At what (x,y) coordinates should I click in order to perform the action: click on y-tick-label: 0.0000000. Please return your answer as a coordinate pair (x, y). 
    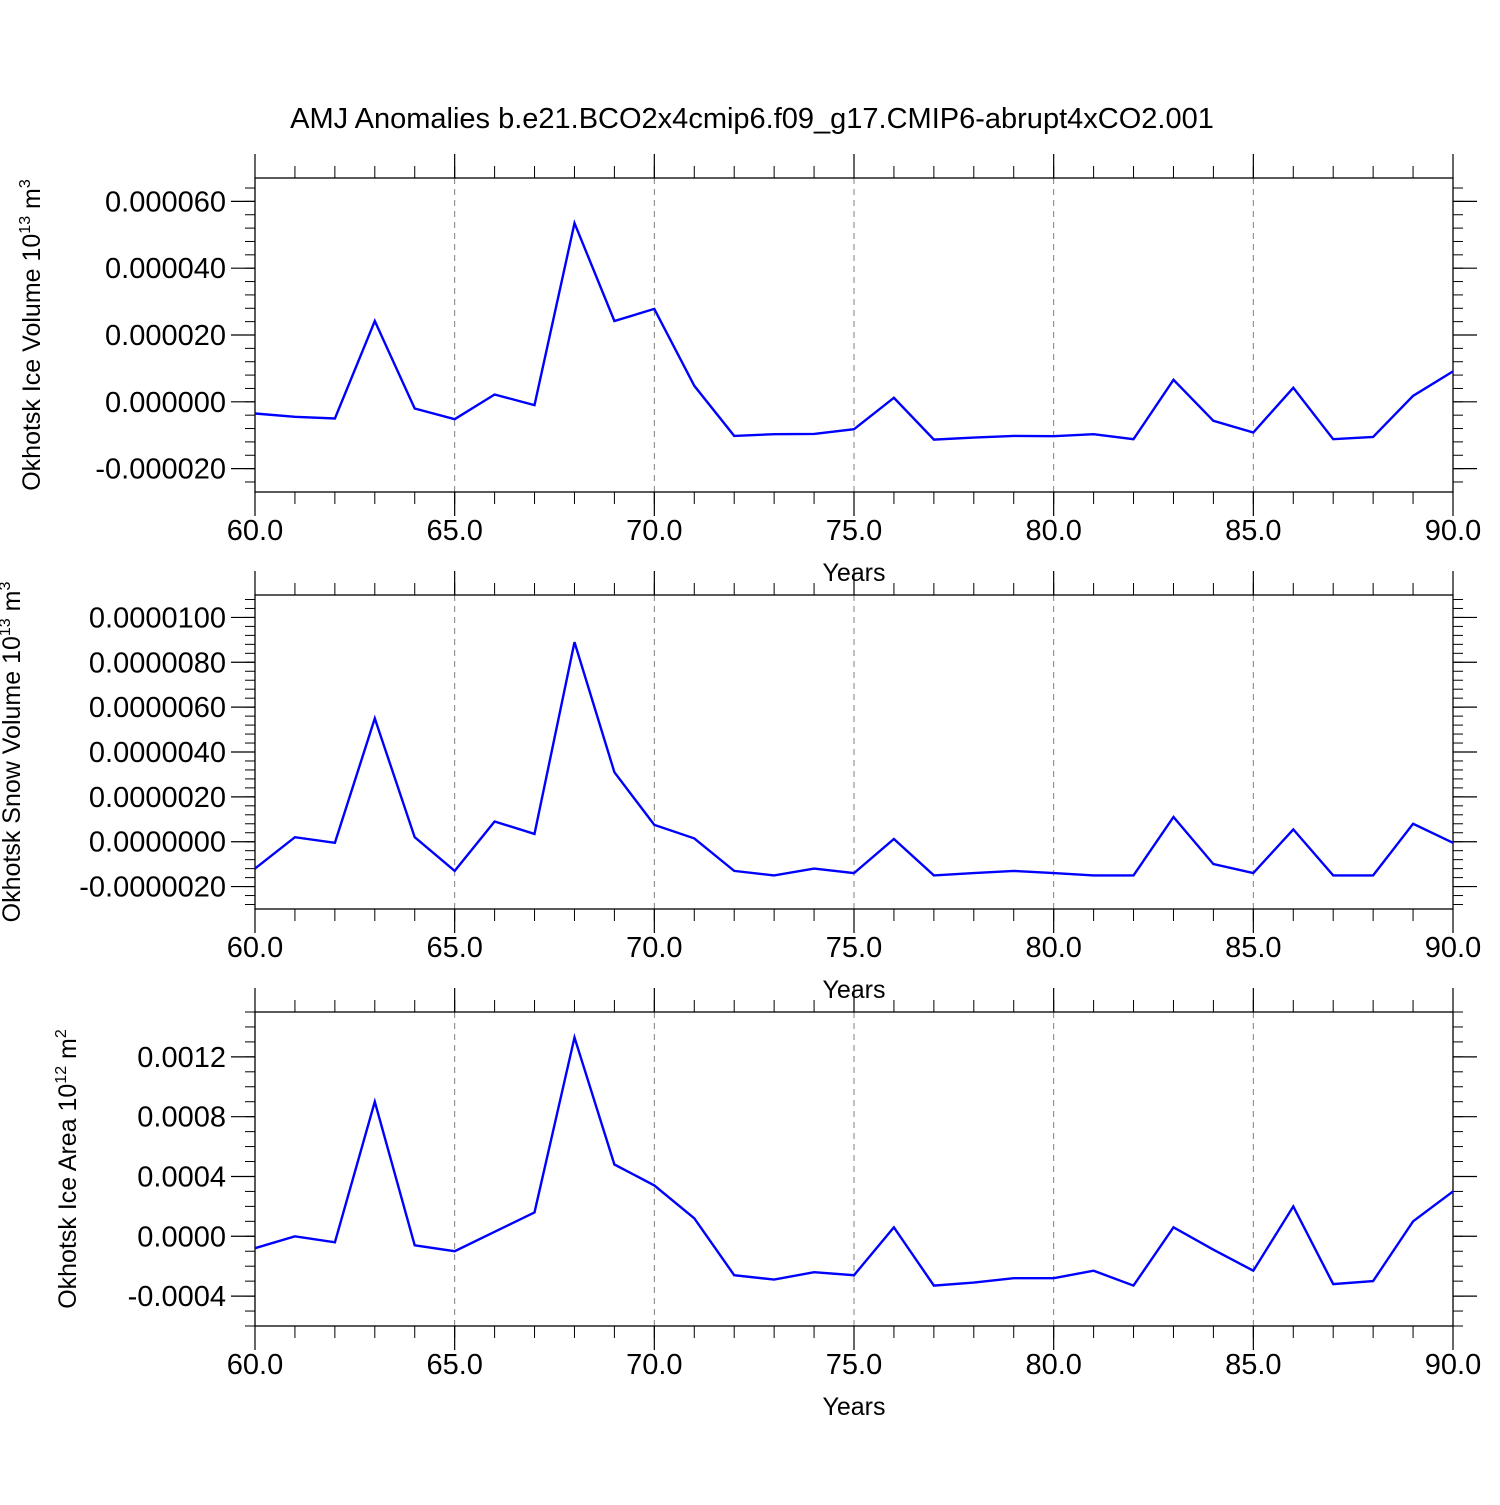
    Looking at the image, I should click on (157, 843).